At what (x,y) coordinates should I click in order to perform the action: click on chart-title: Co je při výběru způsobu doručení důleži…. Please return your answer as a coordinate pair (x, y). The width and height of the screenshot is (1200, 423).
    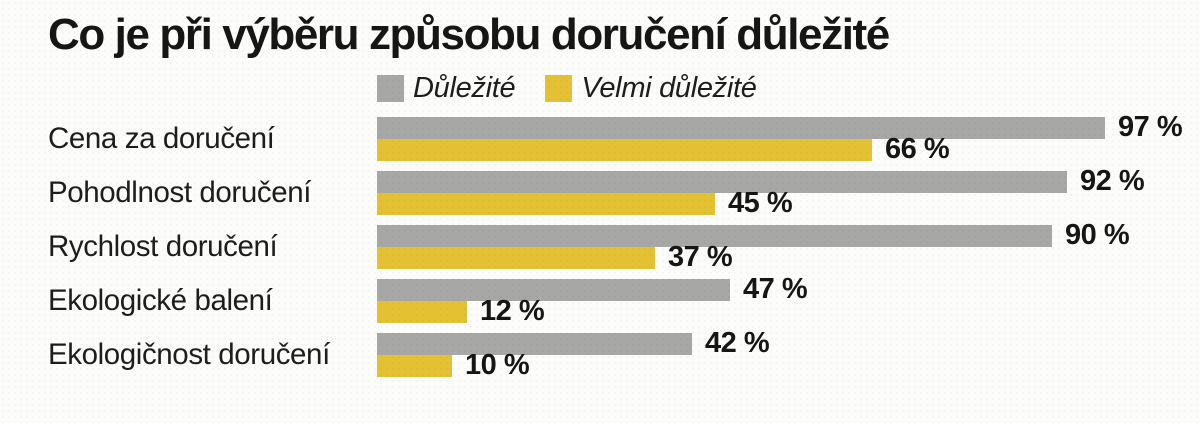
    Looking at the image, I should click on (469, 34).